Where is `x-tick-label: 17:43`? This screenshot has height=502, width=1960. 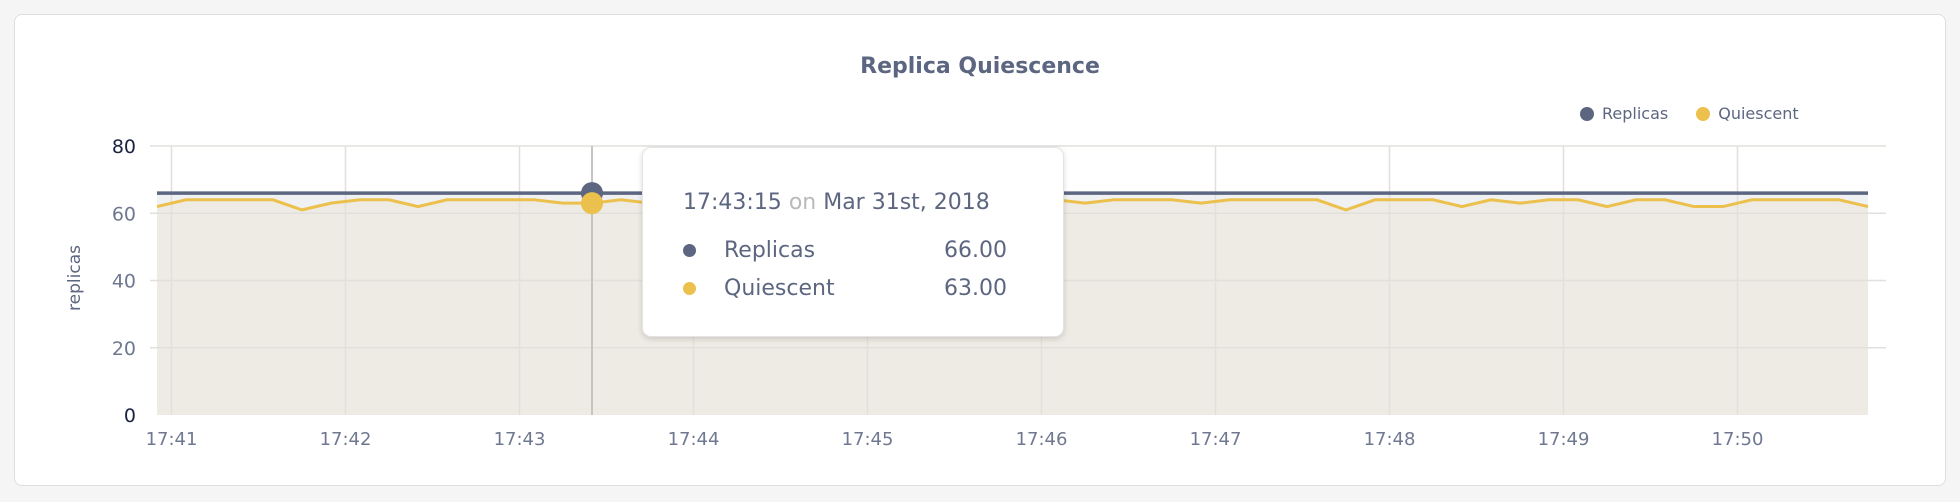 x-tick-label: 17:43 is located at coordinates (520, 439).